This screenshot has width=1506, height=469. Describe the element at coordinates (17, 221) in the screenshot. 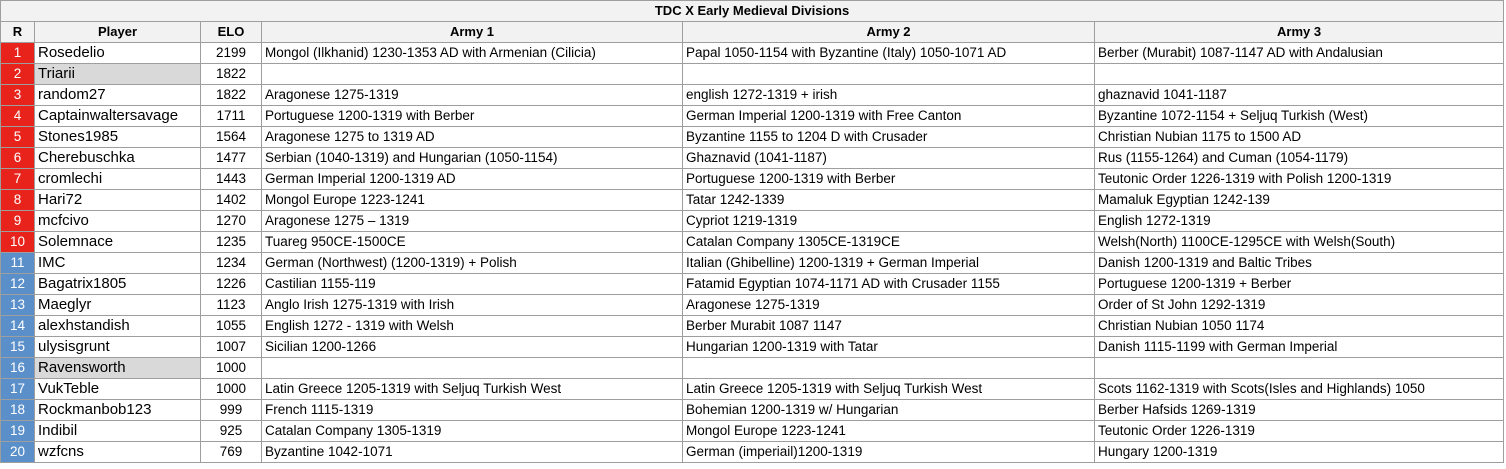

I see `rank-cell: 9` at that location.